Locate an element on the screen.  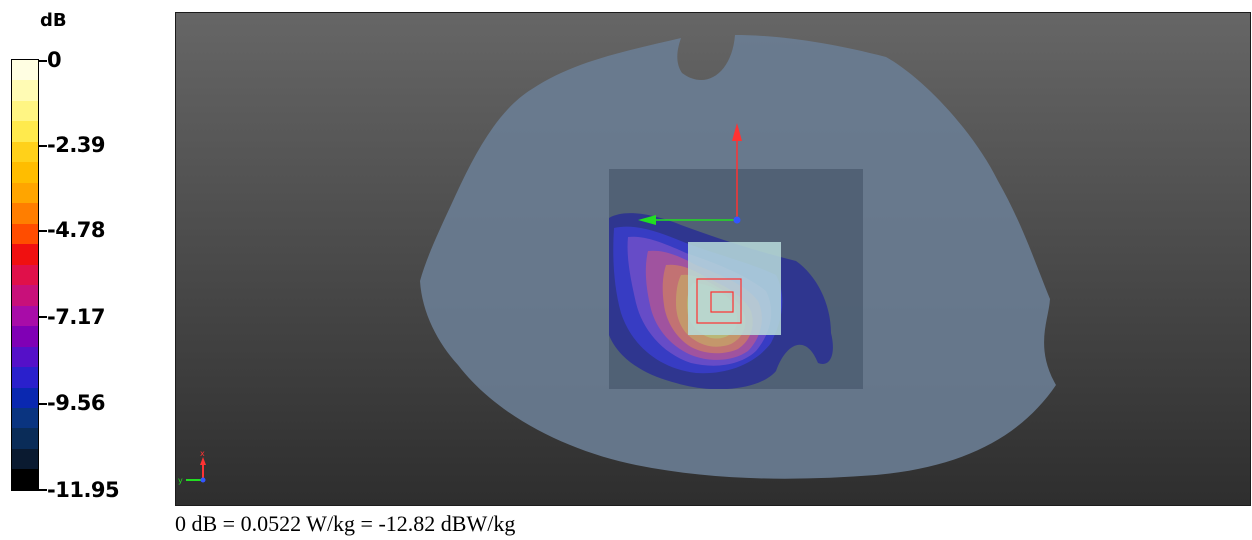
triad-origin is located at coordinates (203, 480).